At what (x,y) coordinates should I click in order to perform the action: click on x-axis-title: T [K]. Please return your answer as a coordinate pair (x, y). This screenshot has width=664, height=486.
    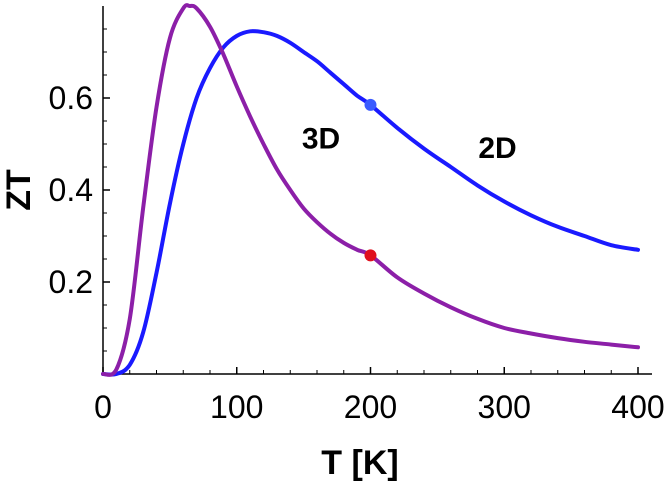
    Looking at the image, I should click on (359, 463).